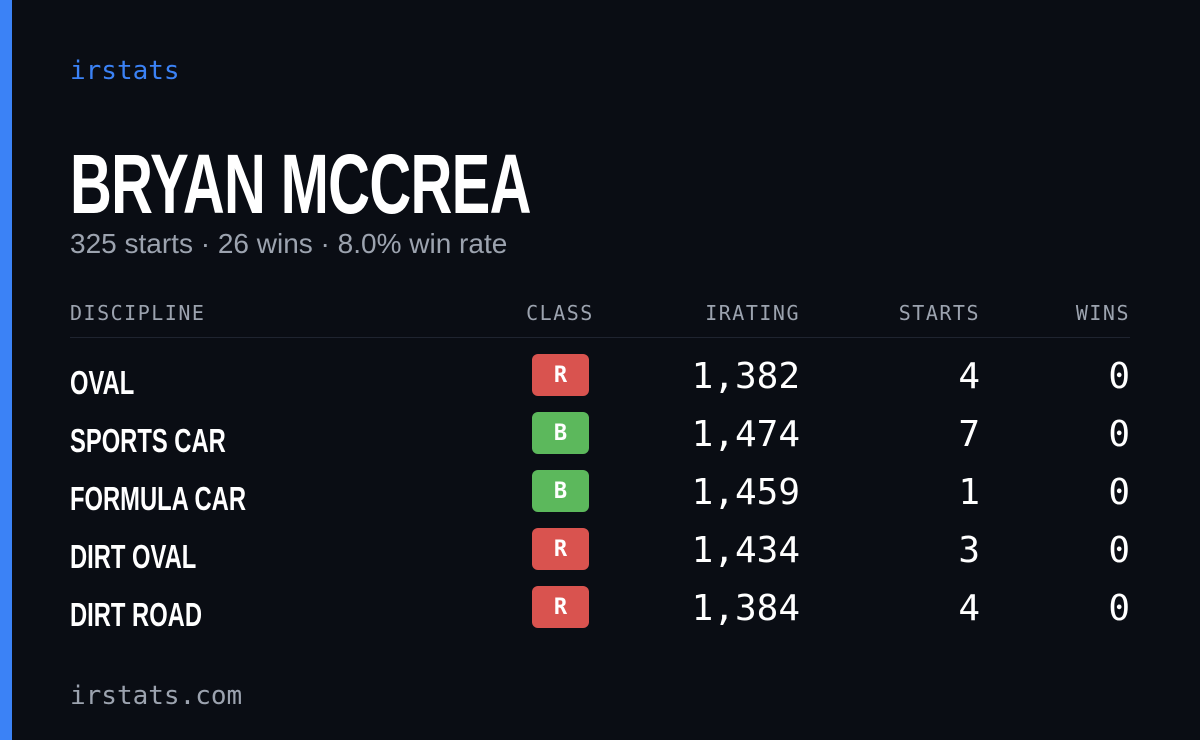 This screenshot has height=740, width=1200. I want to click on header-rule, so click(600, 337).